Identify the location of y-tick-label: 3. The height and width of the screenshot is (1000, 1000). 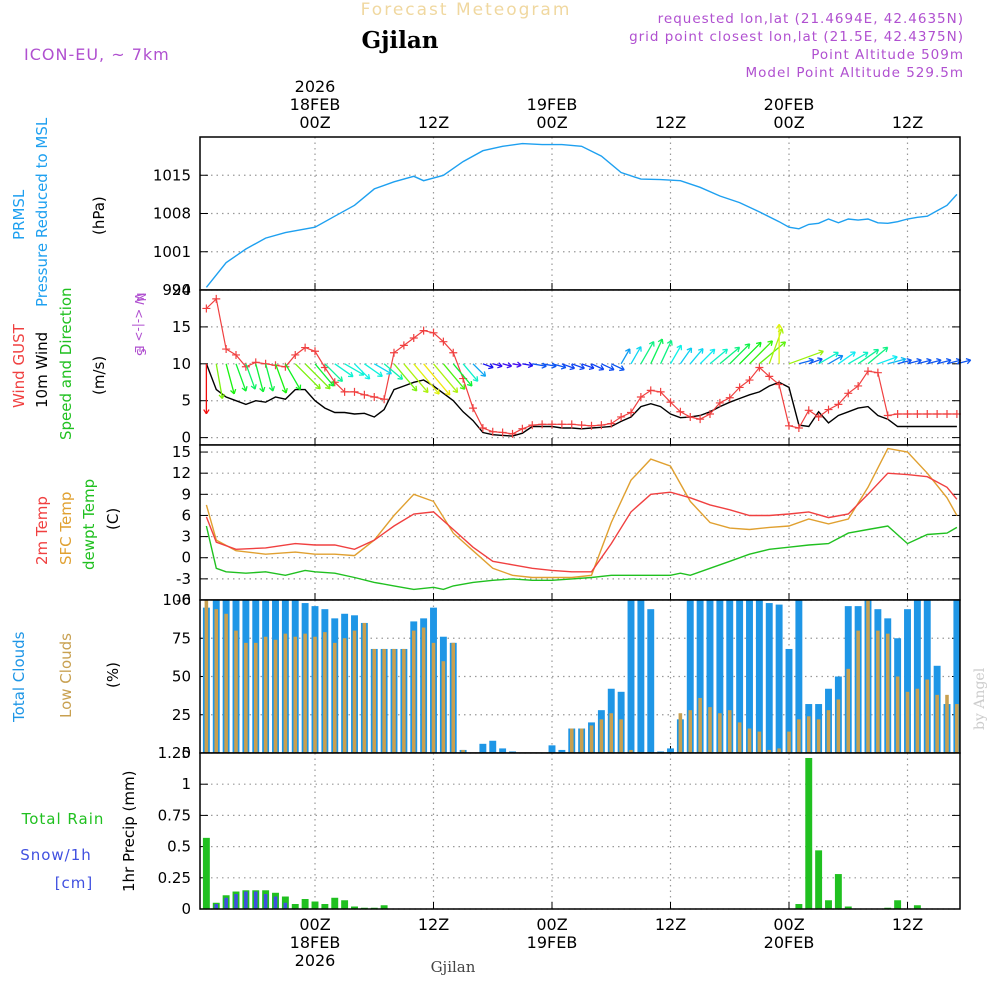
(186, 537).